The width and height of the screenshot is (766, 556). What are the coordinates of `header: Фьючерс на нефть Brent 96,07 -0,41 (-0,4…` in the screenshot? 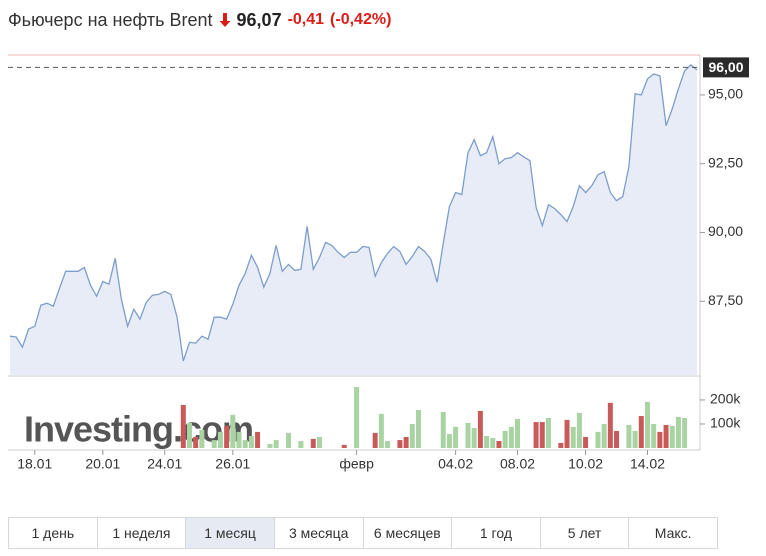 It's located at (199, 20).